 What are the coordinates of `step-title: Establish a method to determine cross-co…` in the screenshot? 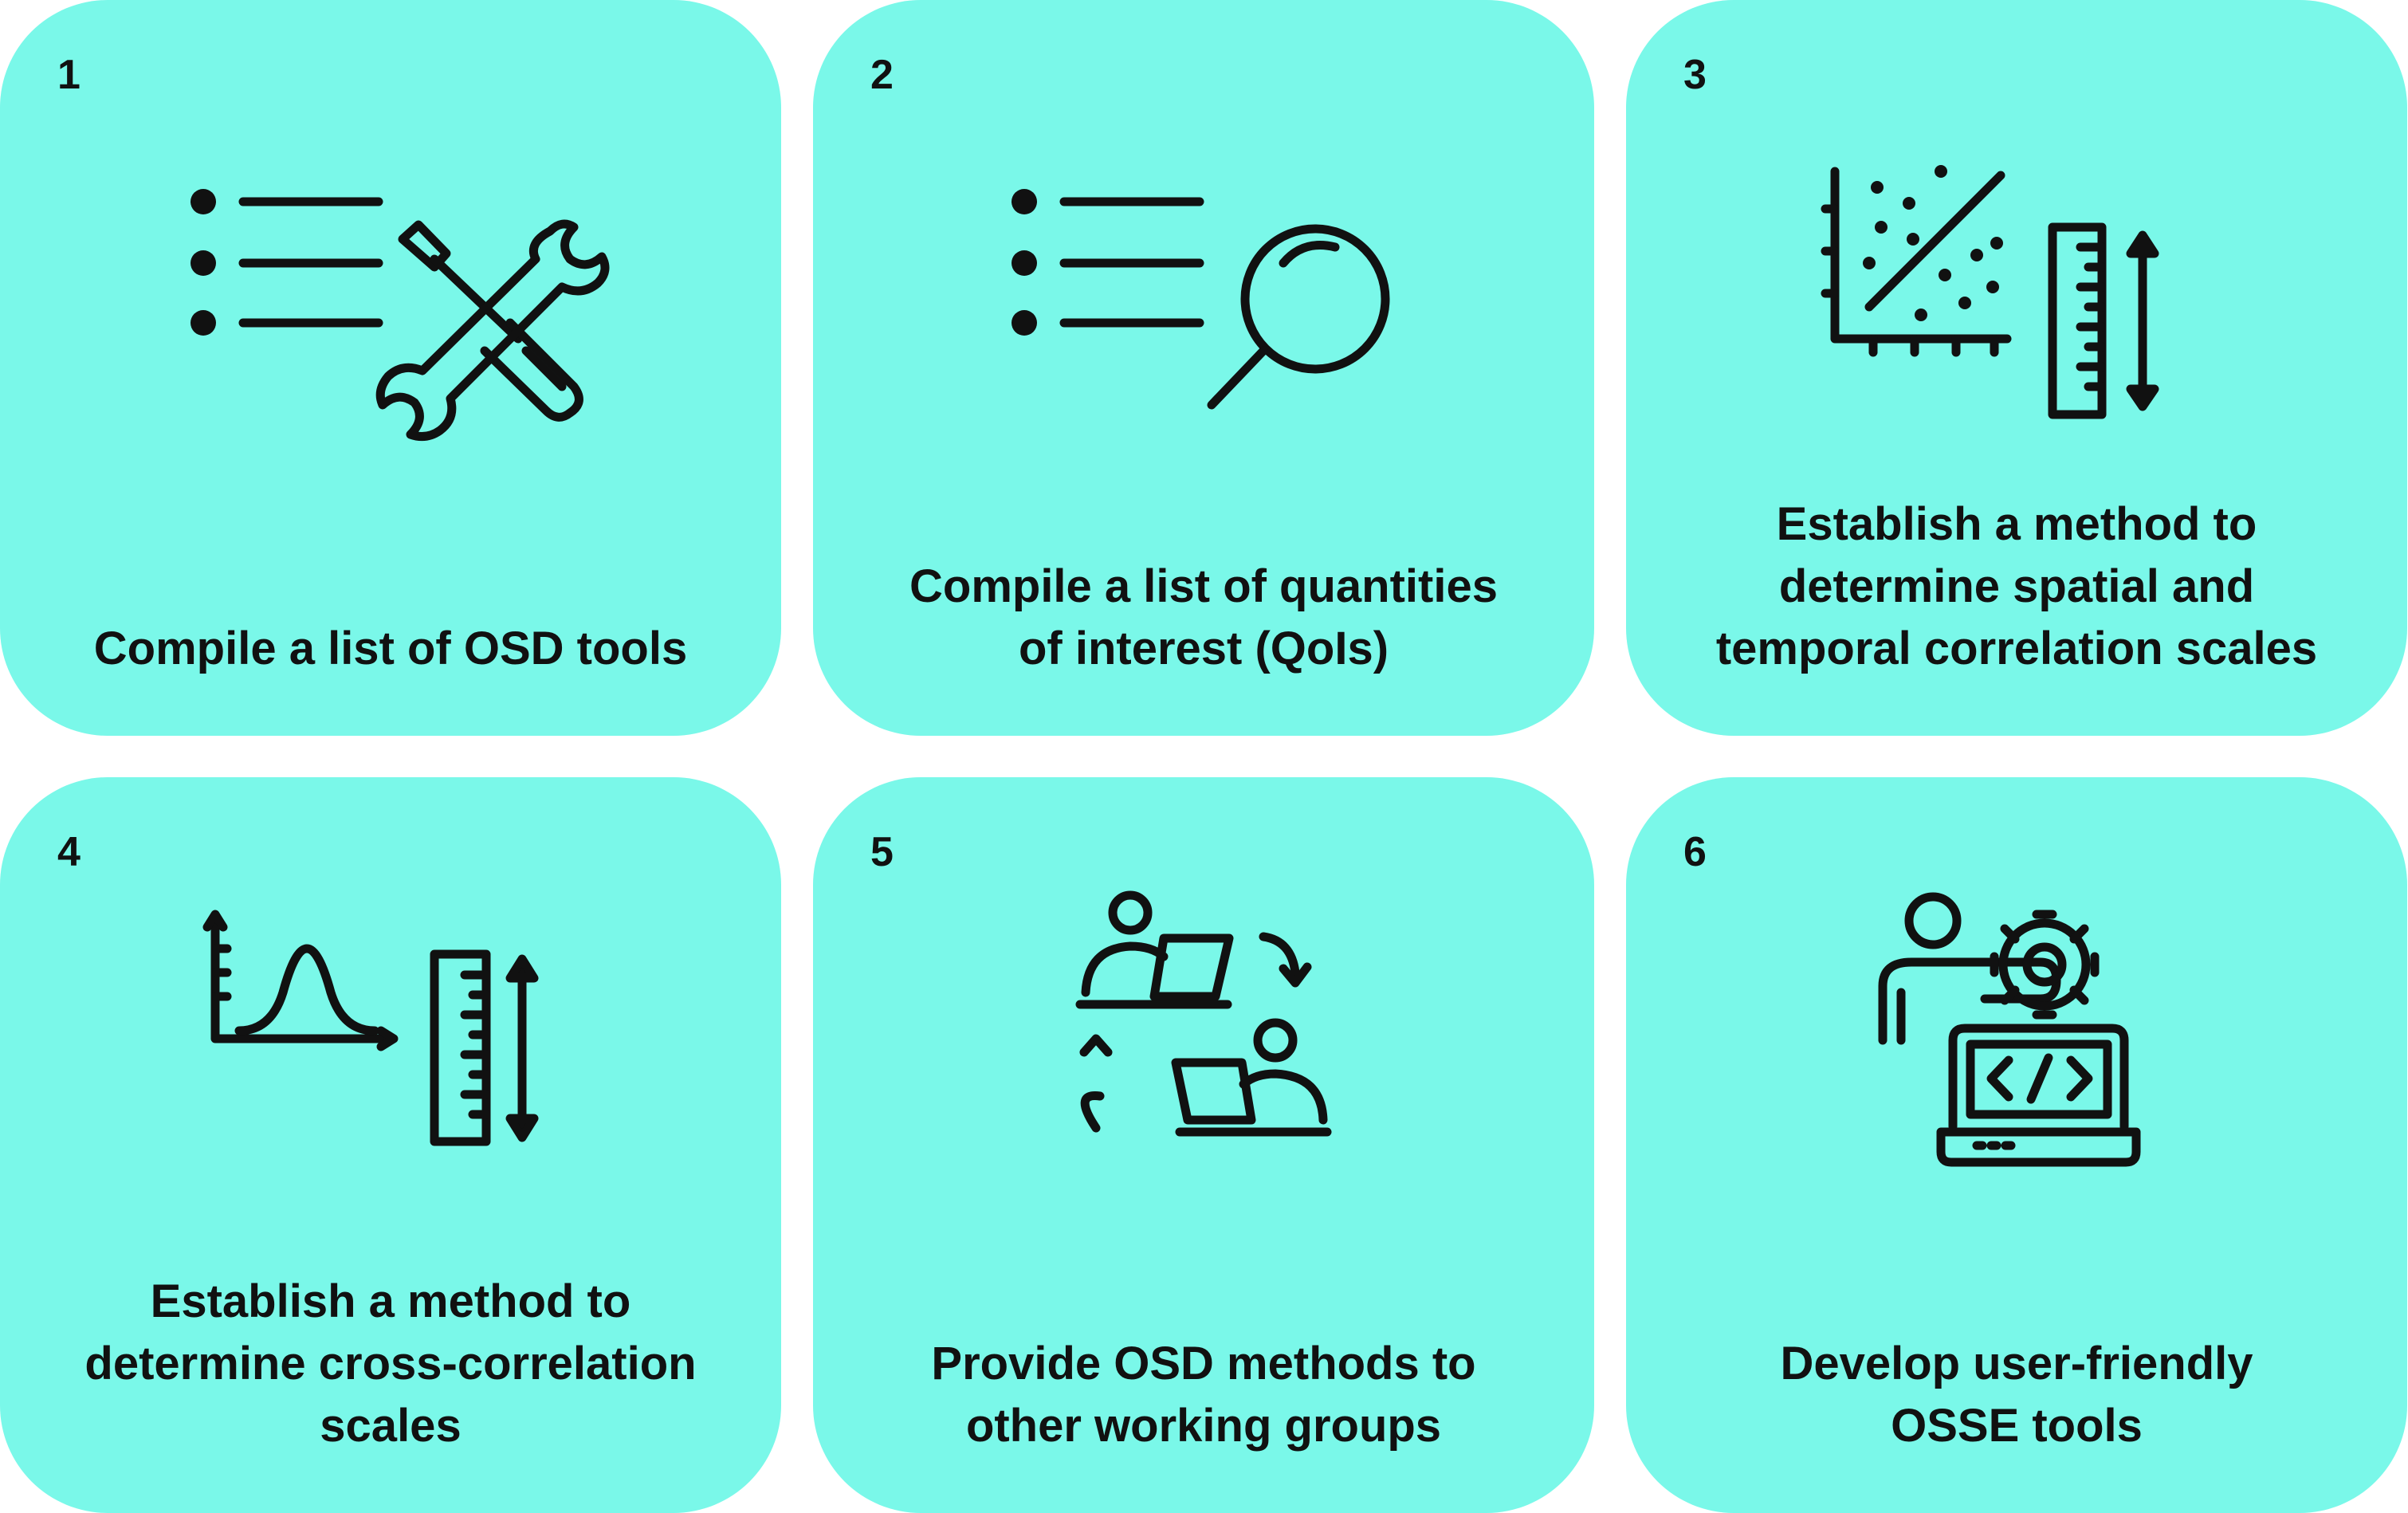 It's located at (390, 1363).